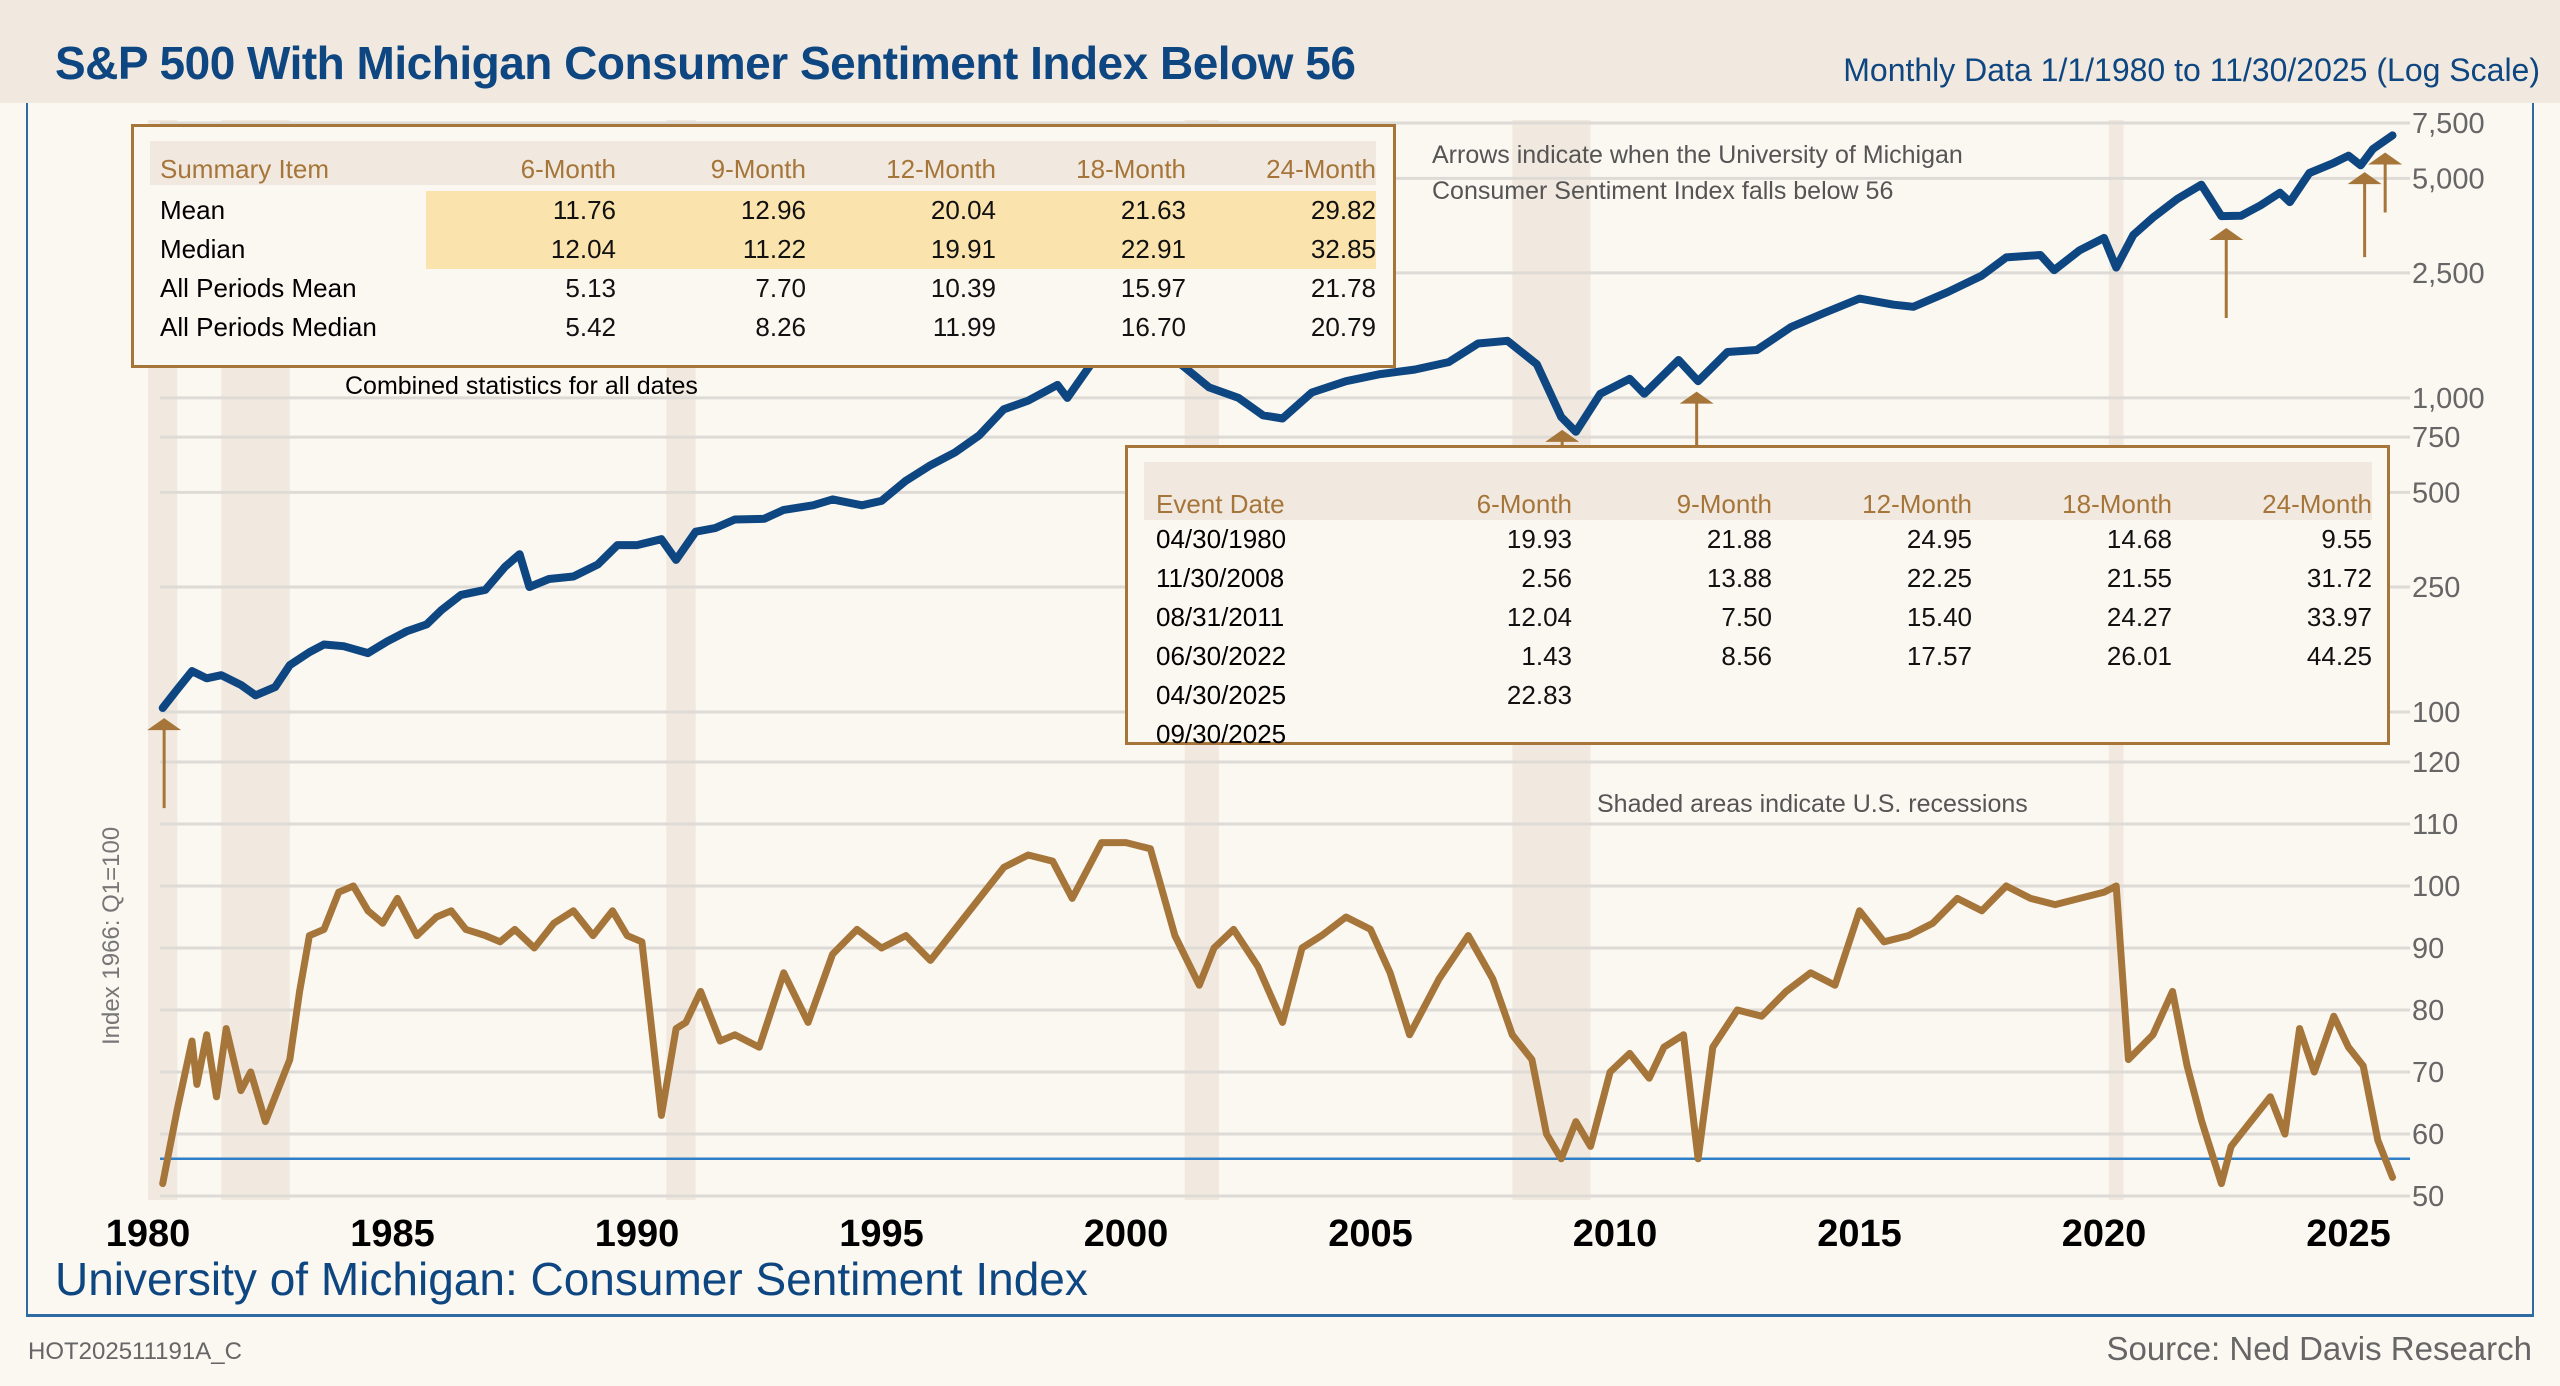 This screenshot has height=1386, width=2560. What do you see at coordinates (1091, 210) in the screenshot?
I see `summary-cell: 21.63` at bounding box center [1091, 210].